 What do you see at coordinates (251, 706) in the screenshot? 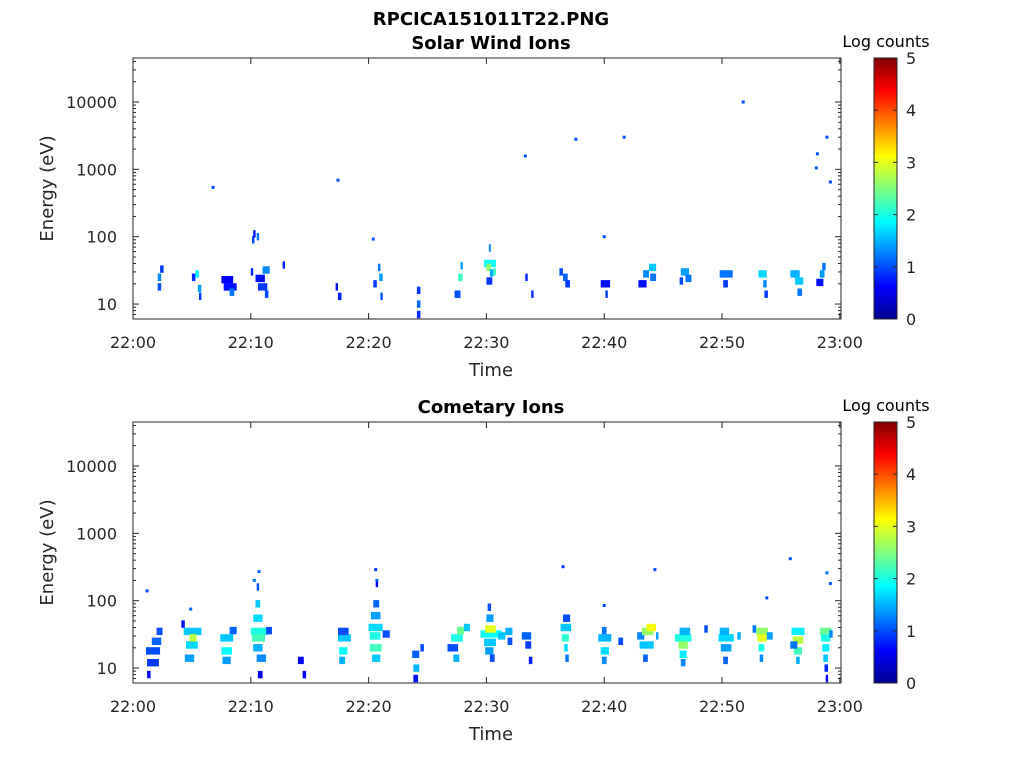
I see `x-tick-label: 22:10` at bounding box center [251, 706].